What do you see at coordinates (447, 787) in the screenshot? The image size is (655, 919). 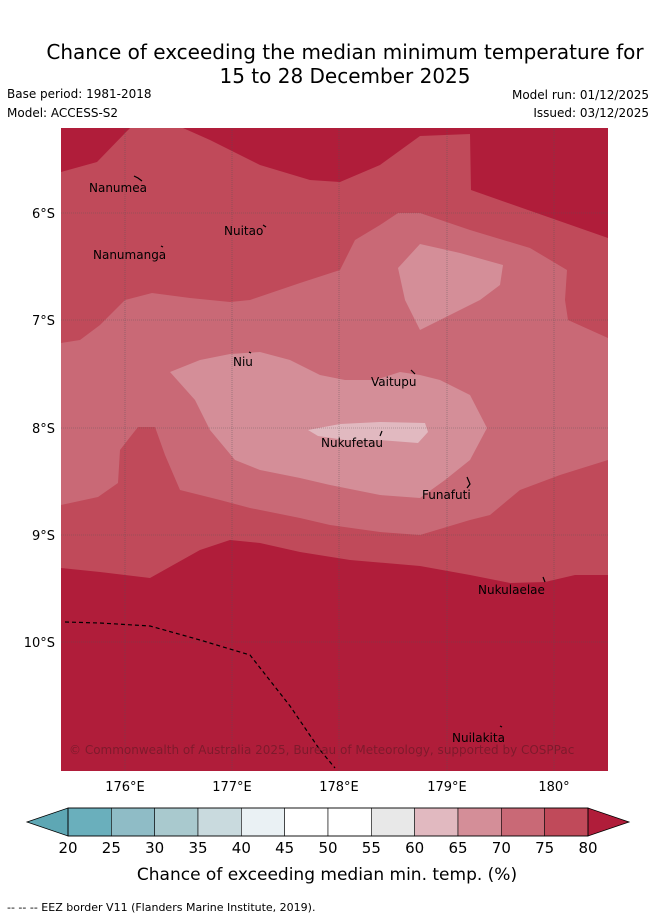 I see `x-tick-179e: 179°E` at bounding box center [447, 787].